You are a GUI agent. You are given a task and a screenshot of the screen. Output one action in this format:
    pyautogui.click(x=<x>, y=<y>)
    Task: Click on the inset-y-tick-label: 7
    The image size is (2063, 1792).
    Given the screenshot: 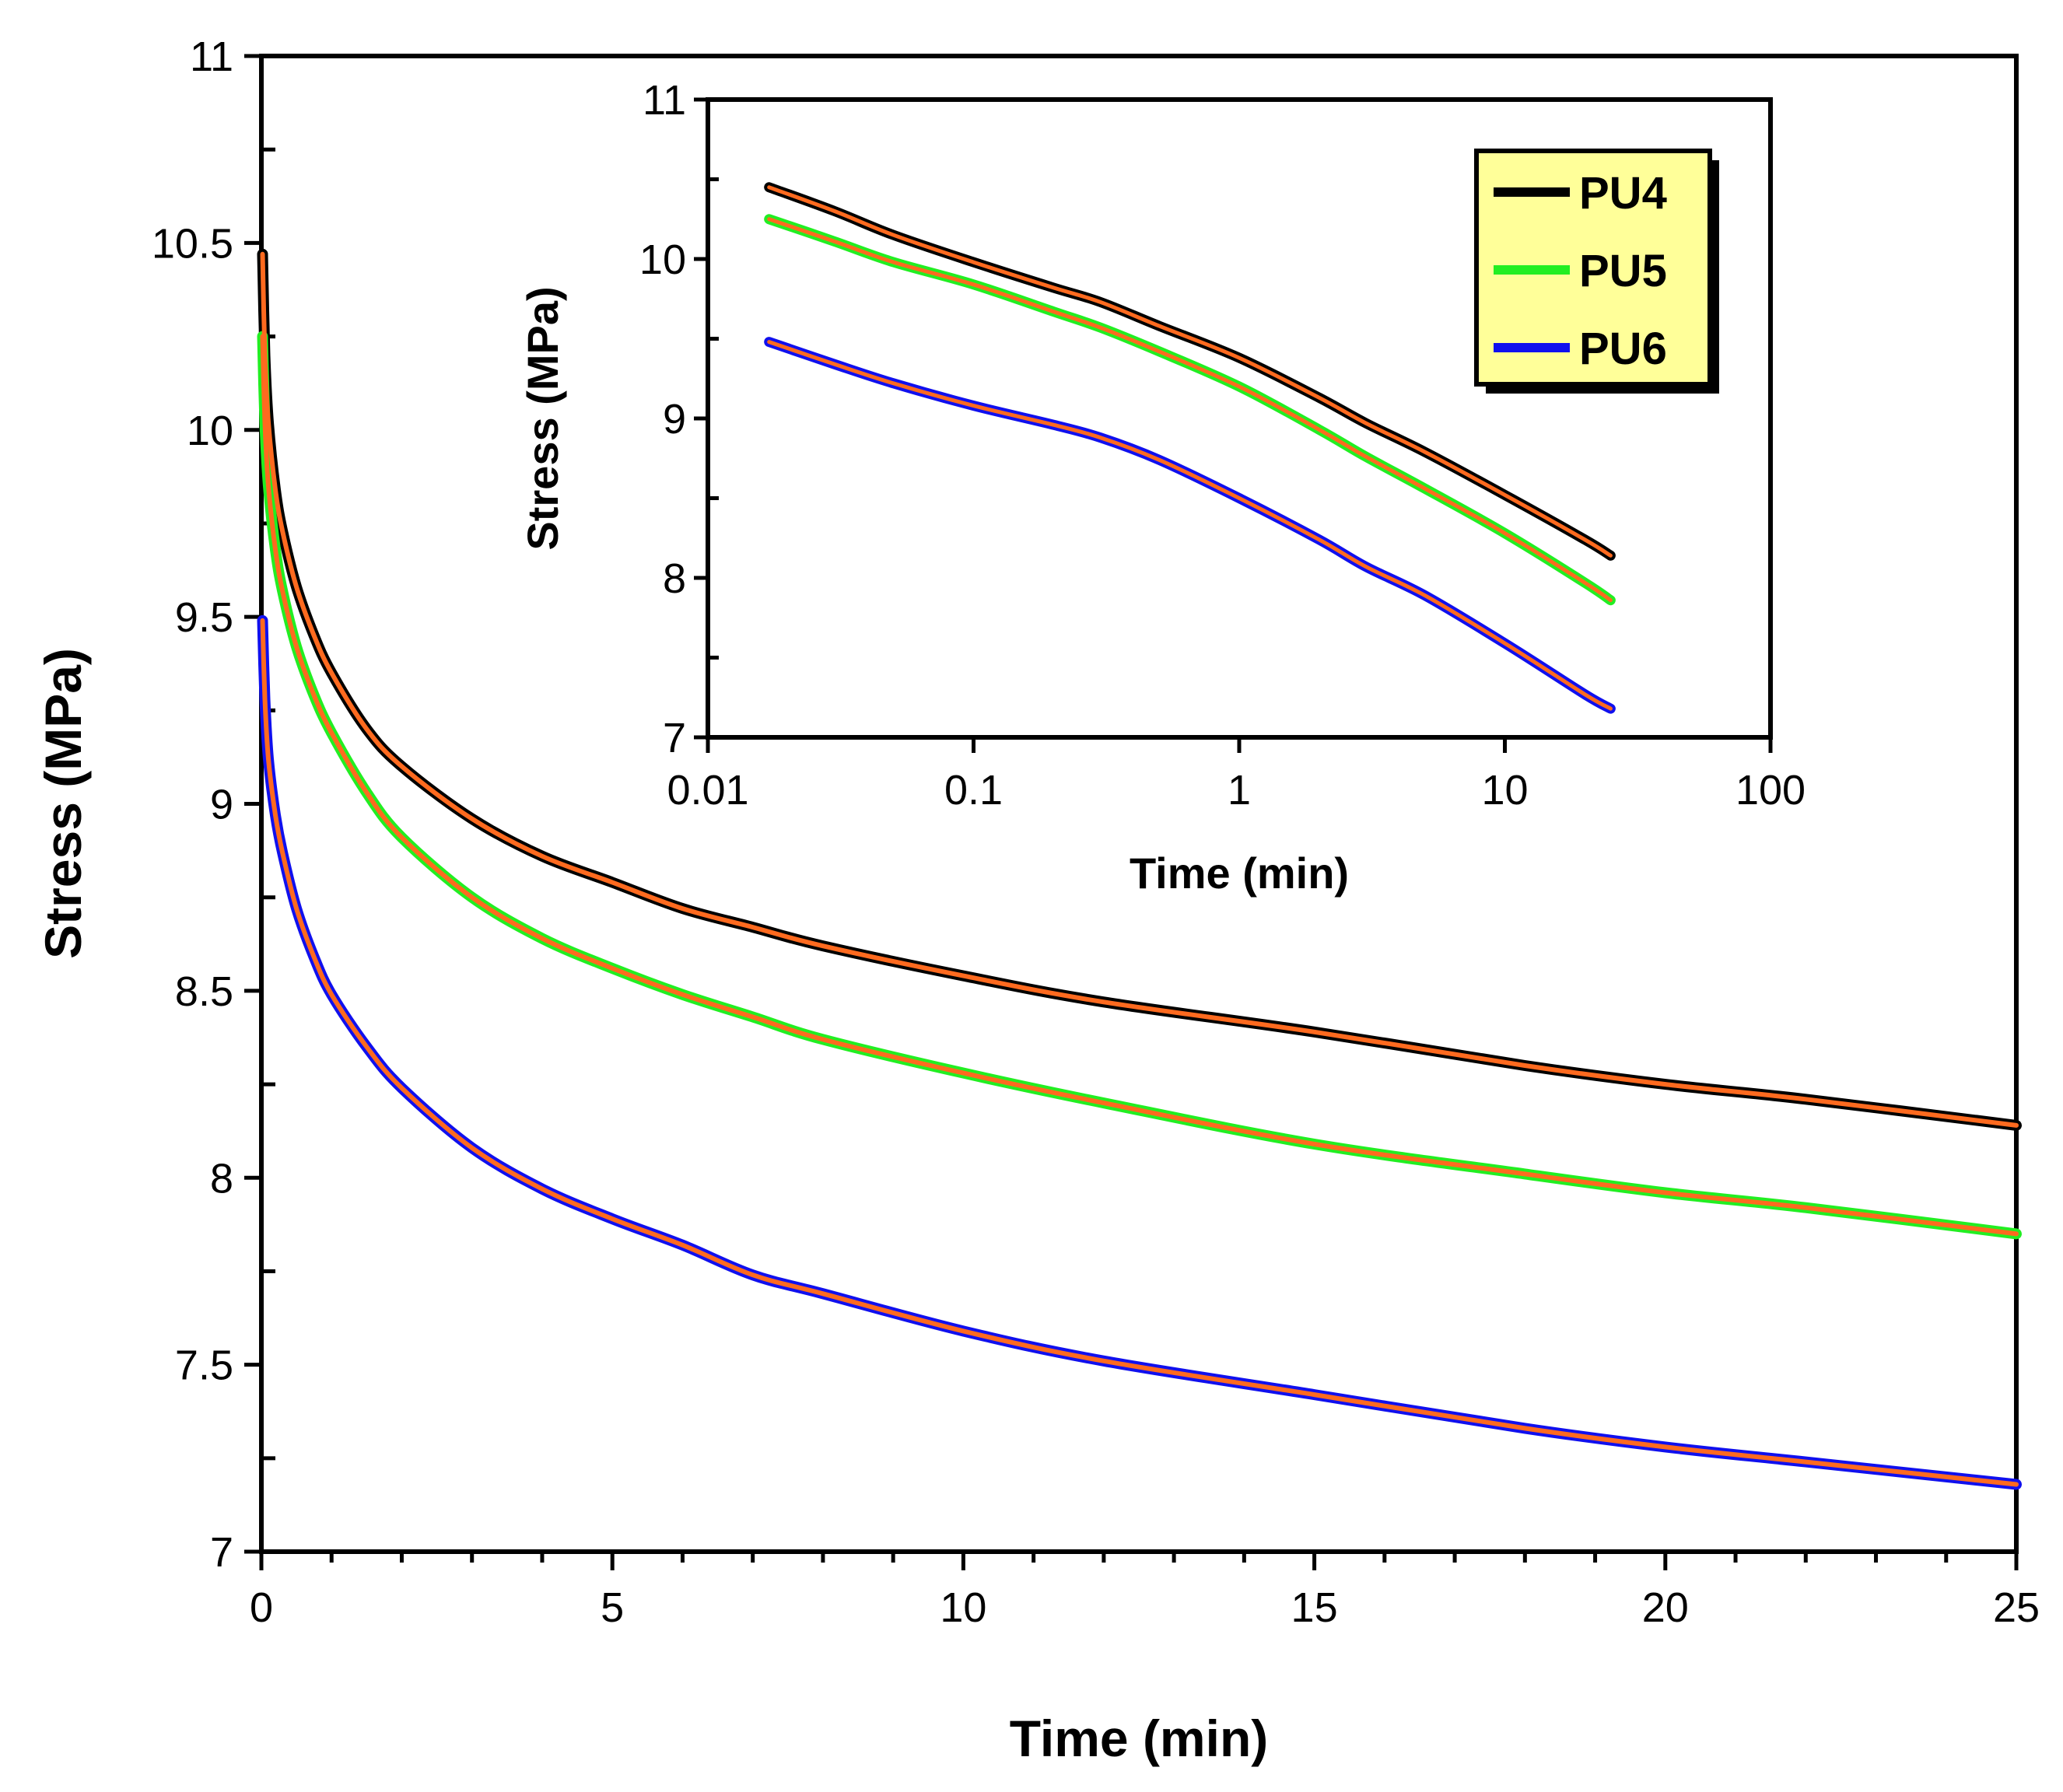 What is the action you would take?
    pyautogui.click(x=674, y=738)
    